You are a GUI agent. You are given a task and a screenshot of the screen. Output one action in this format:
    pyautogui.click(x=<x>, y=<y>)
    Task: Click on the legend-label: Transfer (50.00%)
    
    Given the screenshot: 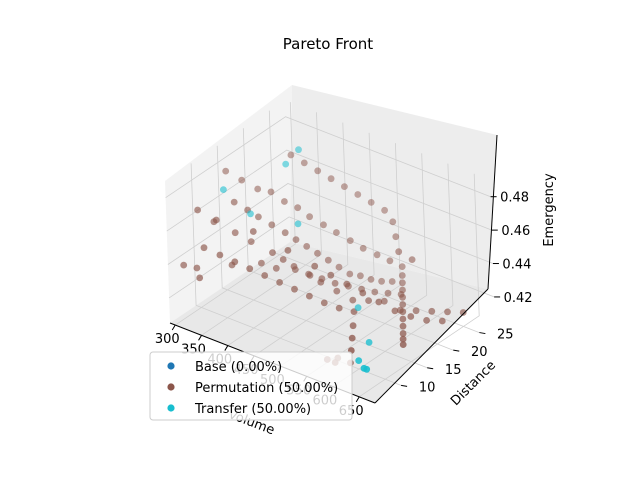 What is the action you would take?
    pyautogui.click(x=252, y=409)
    